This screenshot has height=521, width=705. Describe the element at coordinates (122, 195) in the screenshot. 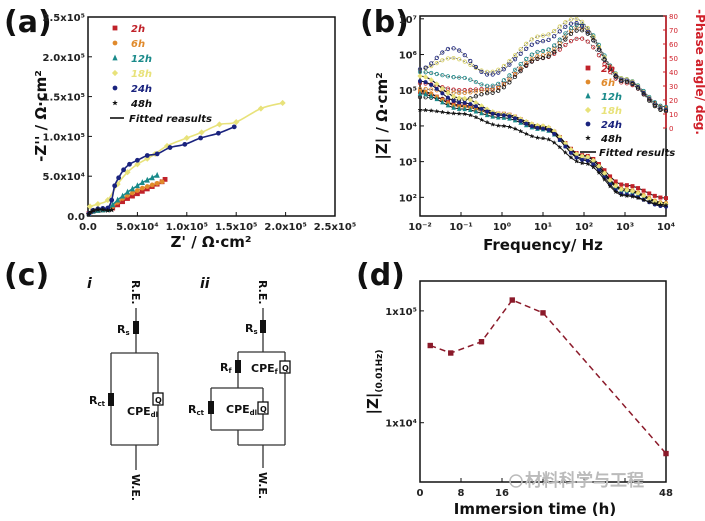

I see `data-point-12h` at that location.